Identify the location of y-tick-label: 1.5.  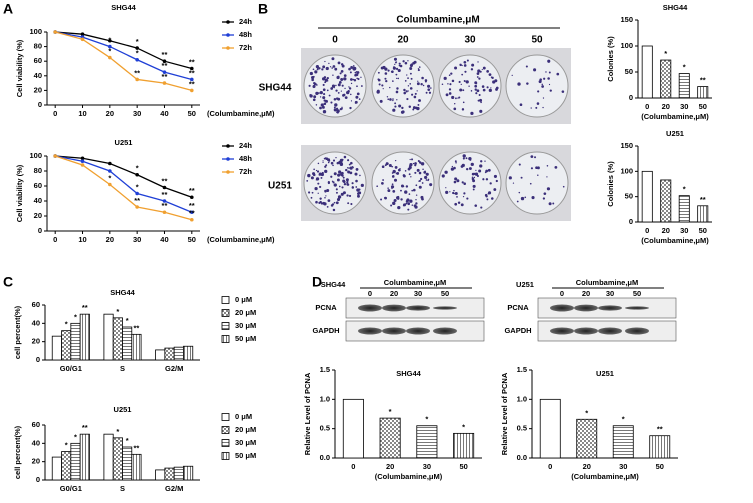
(325, 369).